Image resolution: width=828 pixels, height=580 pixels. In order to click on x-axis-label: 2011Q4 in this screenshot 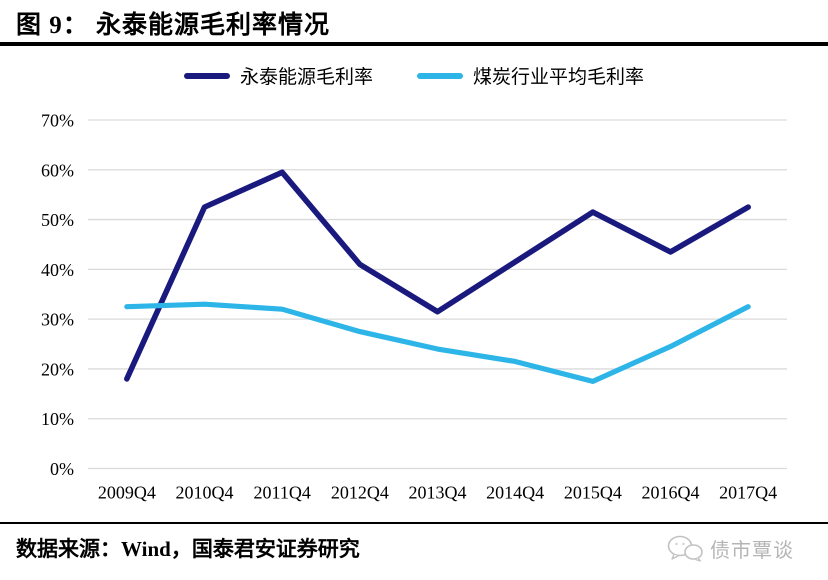, I will do `click(281, 493)`.